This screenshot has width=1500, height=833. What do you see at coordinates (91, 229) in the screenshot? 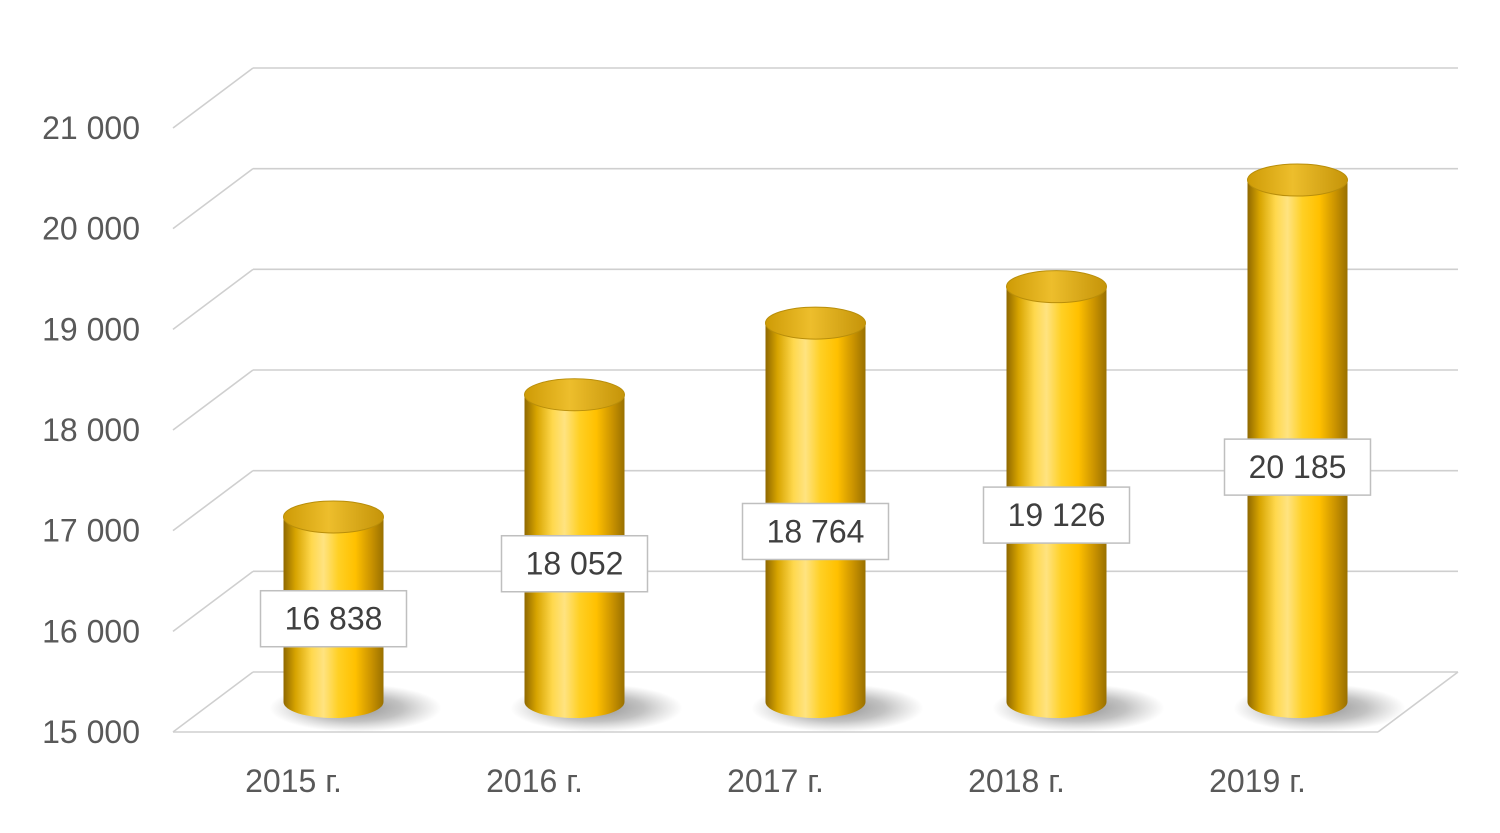
I see `y-axis-tick-label: 20 000` at bounding box center [91, 229].